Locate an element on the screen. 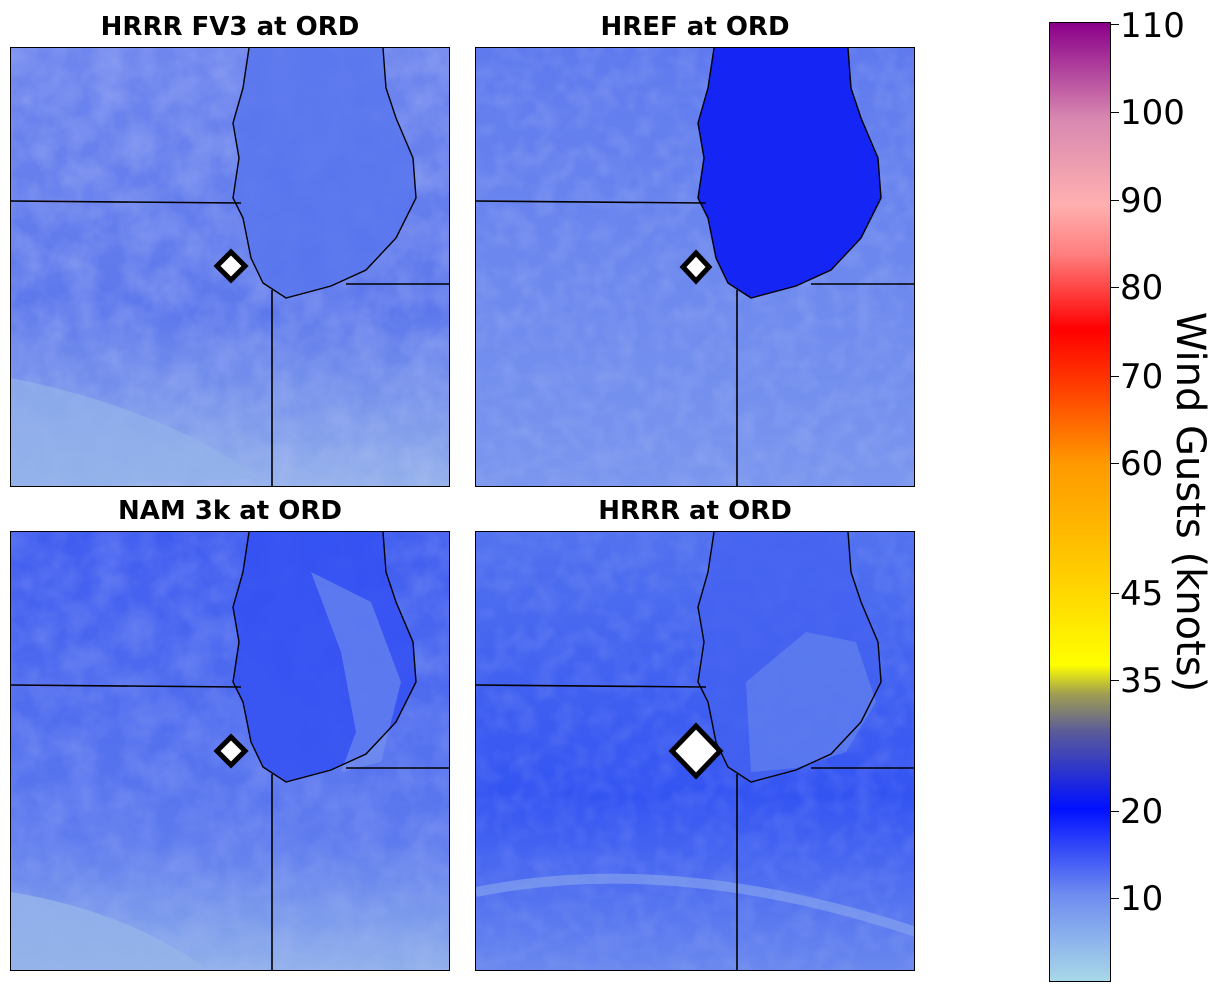 The image size is (1215, 993). colorbar-tick-label: 10 is located at coordinates (1142, 899).